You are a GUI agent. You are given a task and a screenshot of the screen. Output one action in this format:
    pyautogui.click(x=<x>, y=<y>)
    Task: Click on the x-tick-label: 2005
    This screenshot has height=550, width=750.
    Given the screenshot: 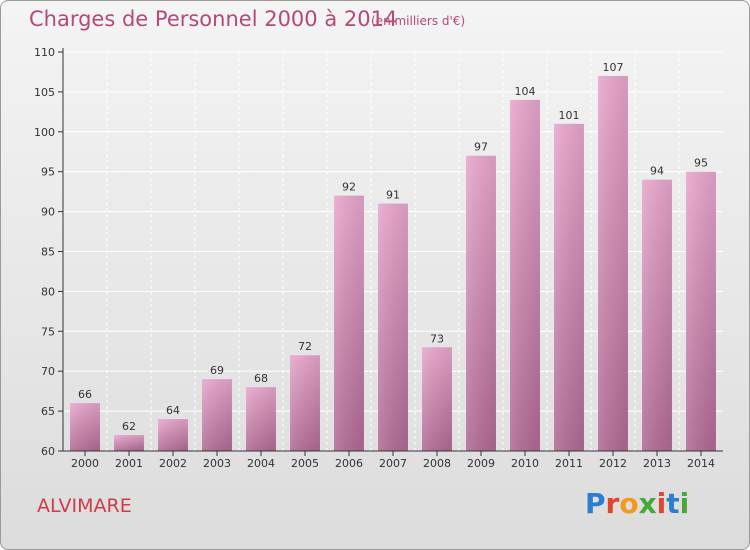 What is the action you would take?
    pyautogui.click(x=305, y=463)
    